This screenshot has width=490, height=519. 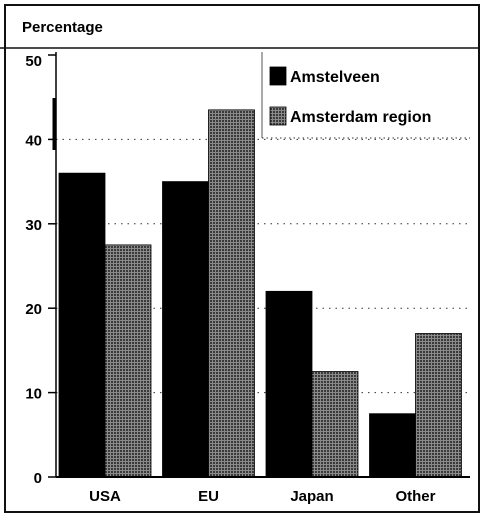 I want to click on legend-label: Amsterdam region, so click(x=360, y=117).